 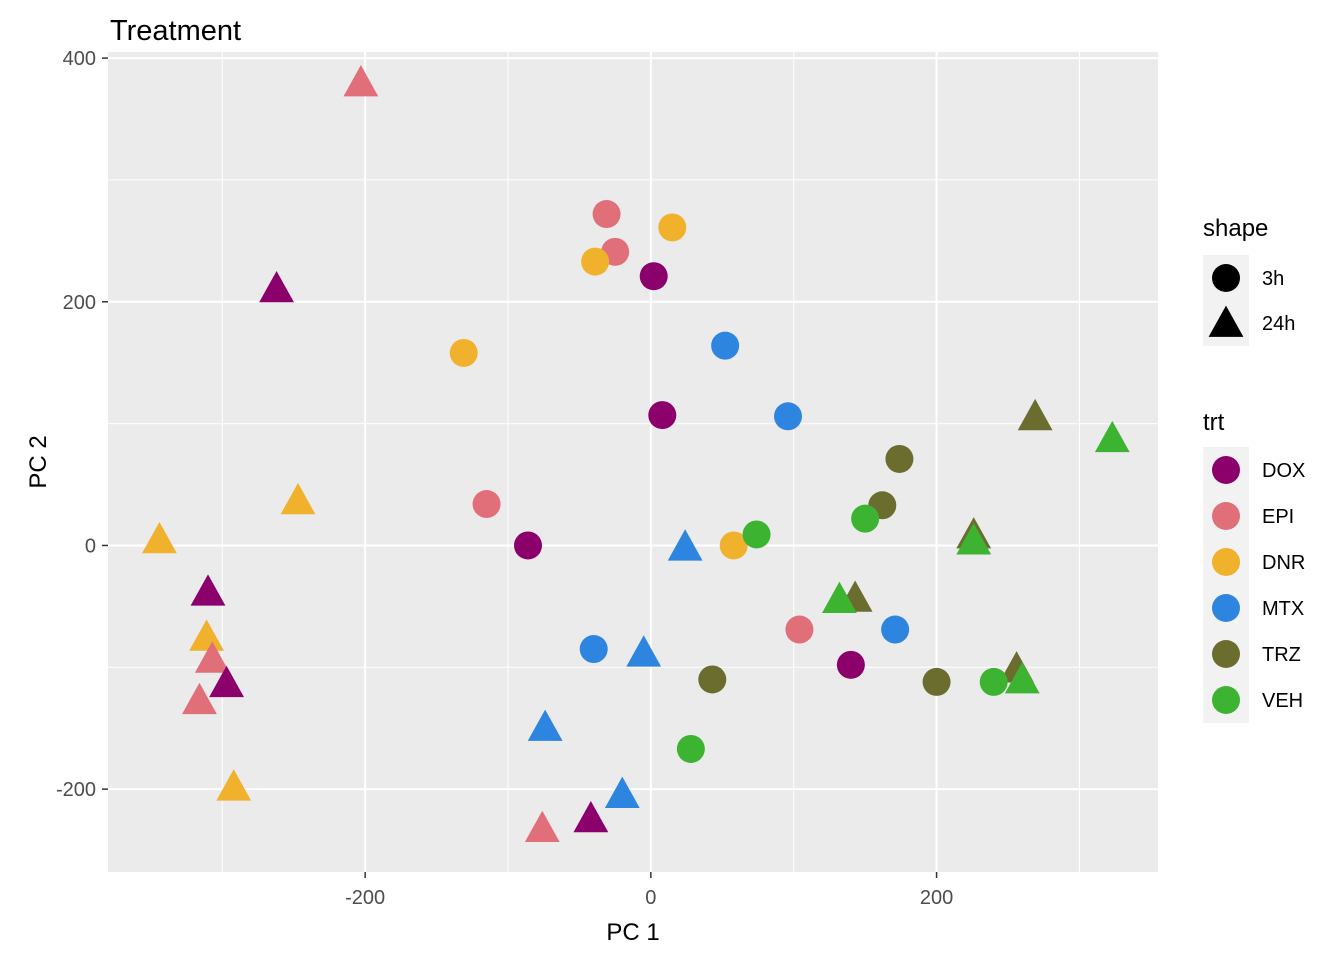 I want to click on legend-swatch-mtx, so click(x=1226, y=608).